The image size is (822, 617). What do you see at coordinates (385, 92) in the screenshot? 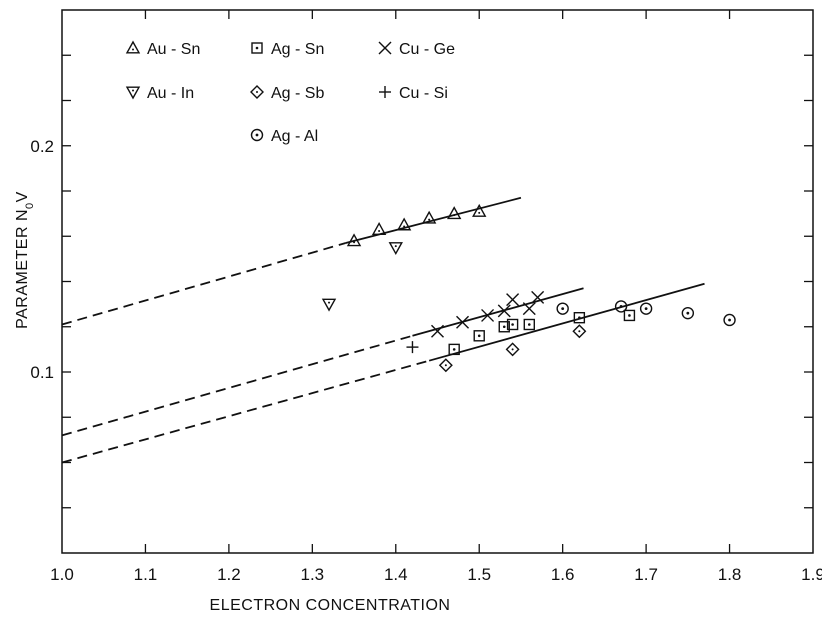
I see `legend-marker-cu-si` at bounding box center [385, 92].